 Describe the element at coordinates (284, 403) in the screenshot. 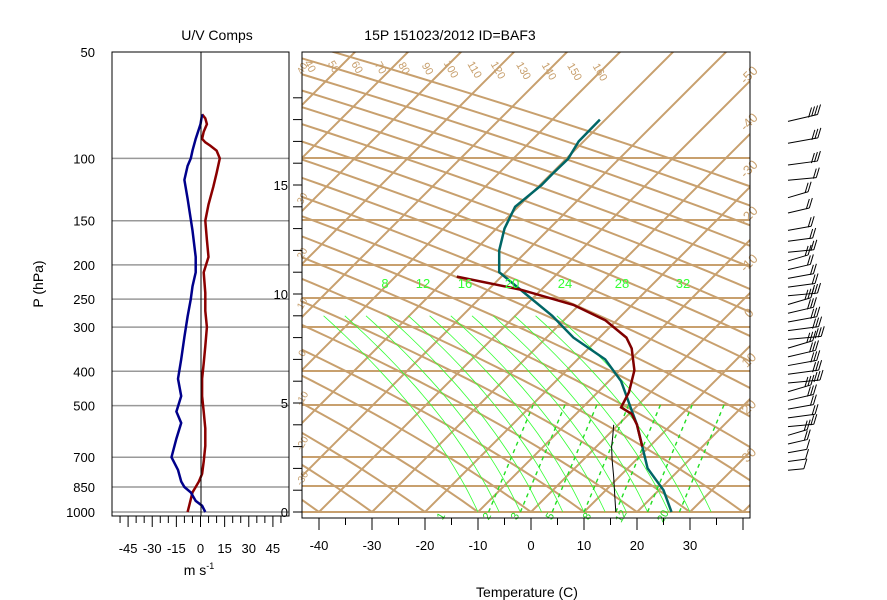

I see `height-tick-5: 5` at that location.